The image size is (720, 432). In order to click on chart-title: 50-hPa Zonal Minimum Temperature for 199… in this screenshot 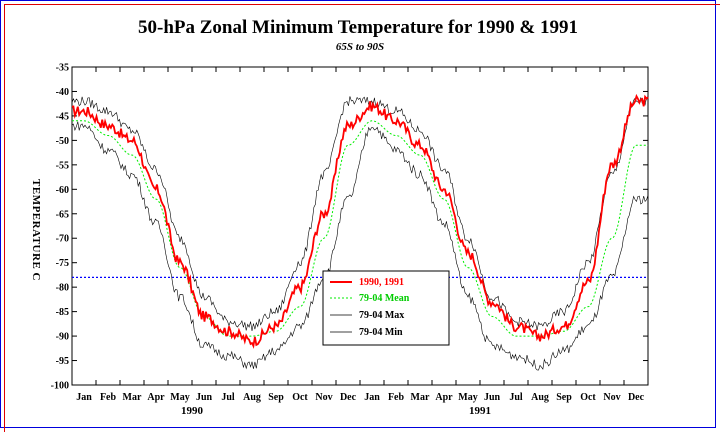, I will do `click(358, 27)`.